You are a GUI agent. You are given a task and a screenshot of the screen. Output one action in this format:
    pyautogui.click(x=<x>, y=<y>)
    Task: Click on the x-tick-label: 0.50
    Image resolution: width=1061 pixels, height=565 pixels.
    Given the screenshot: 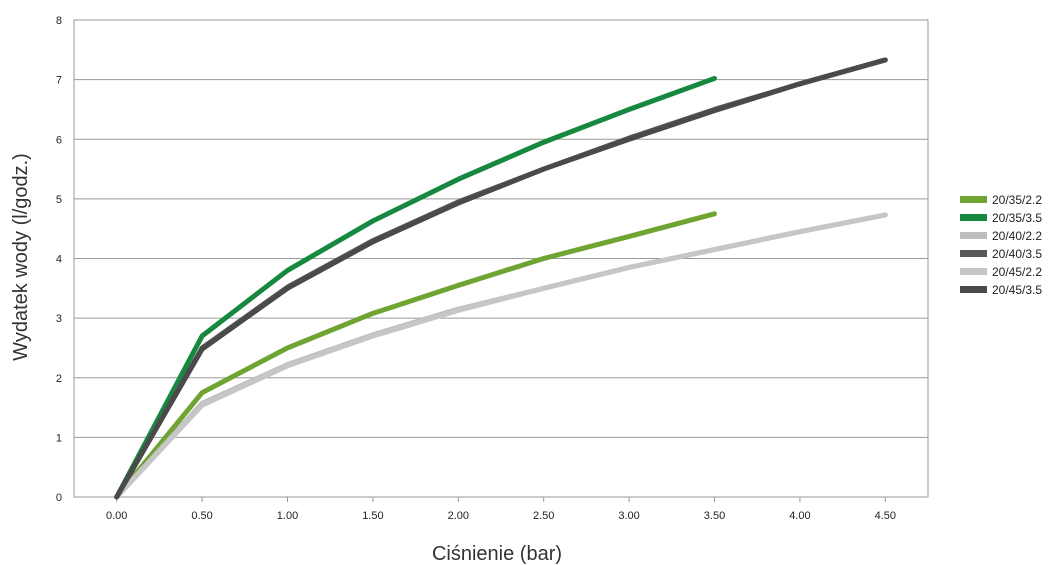 What is the action you would take?
    pyautogui.click(x=201, y=516)
    